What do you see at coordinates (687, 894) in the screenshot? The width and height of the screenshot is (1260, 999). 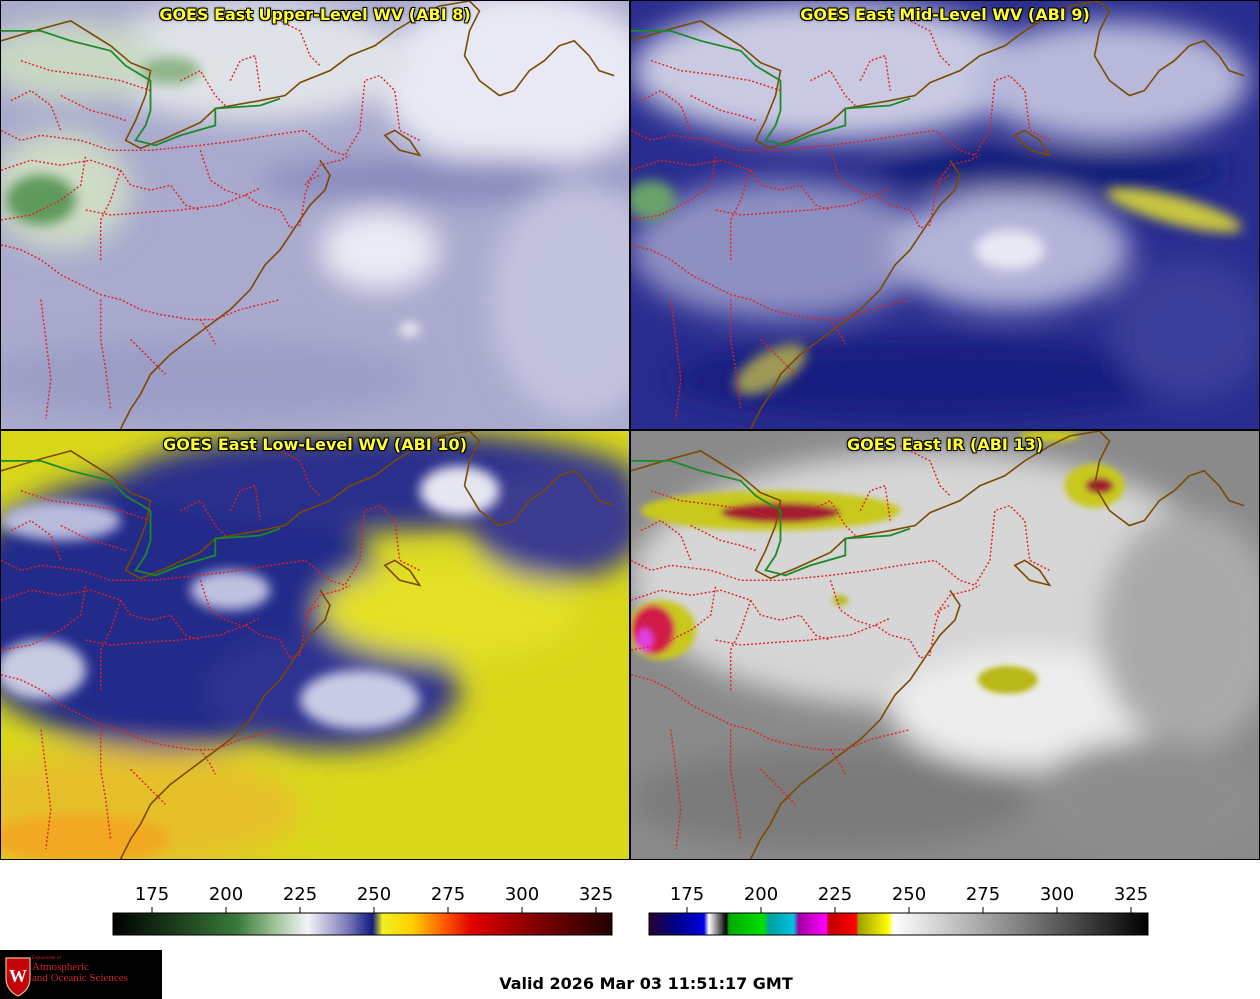 I see `ir-tick-label: 175` at bounding box center [687, 894].